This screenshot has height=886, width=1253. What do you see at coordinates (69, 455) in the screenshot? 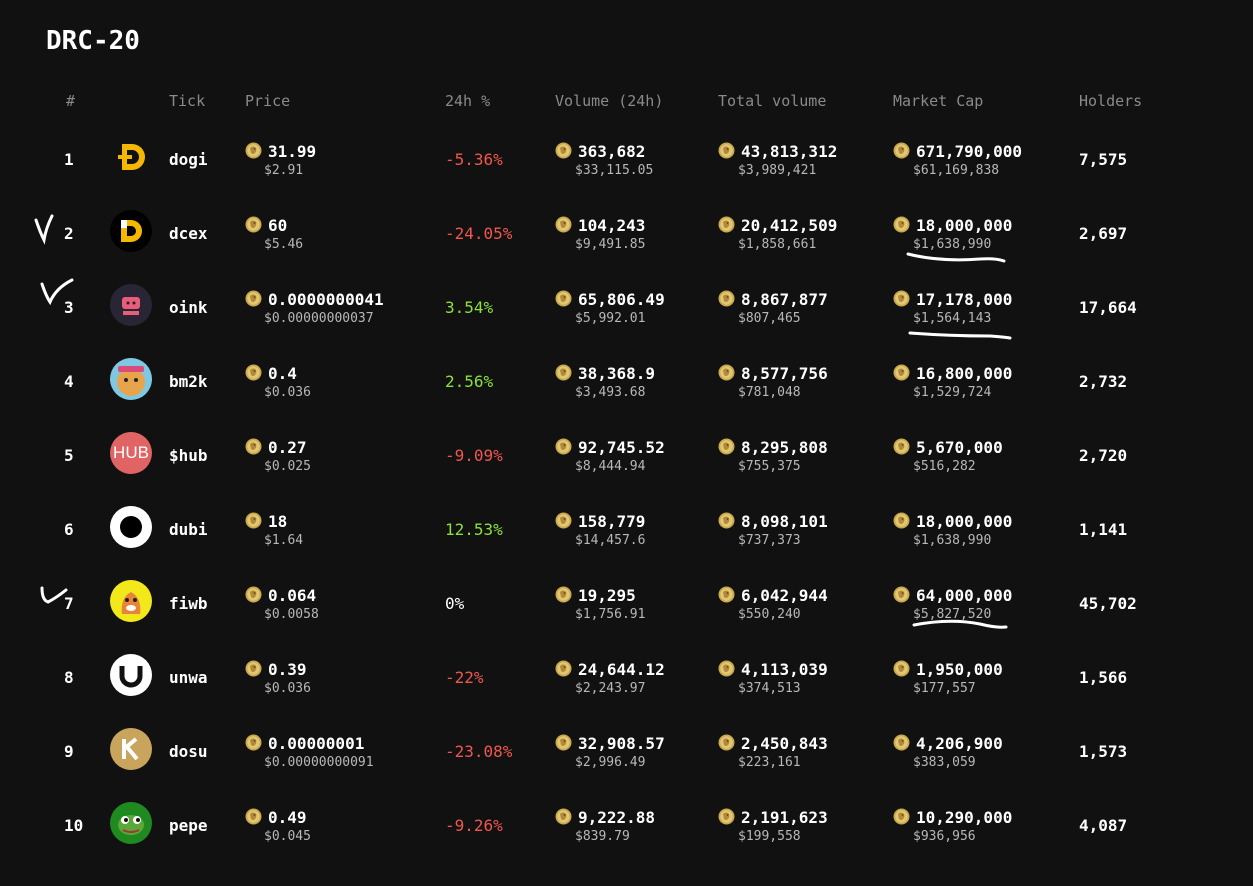
I see `rank-cell: 5` at bounding box center [69, 455].